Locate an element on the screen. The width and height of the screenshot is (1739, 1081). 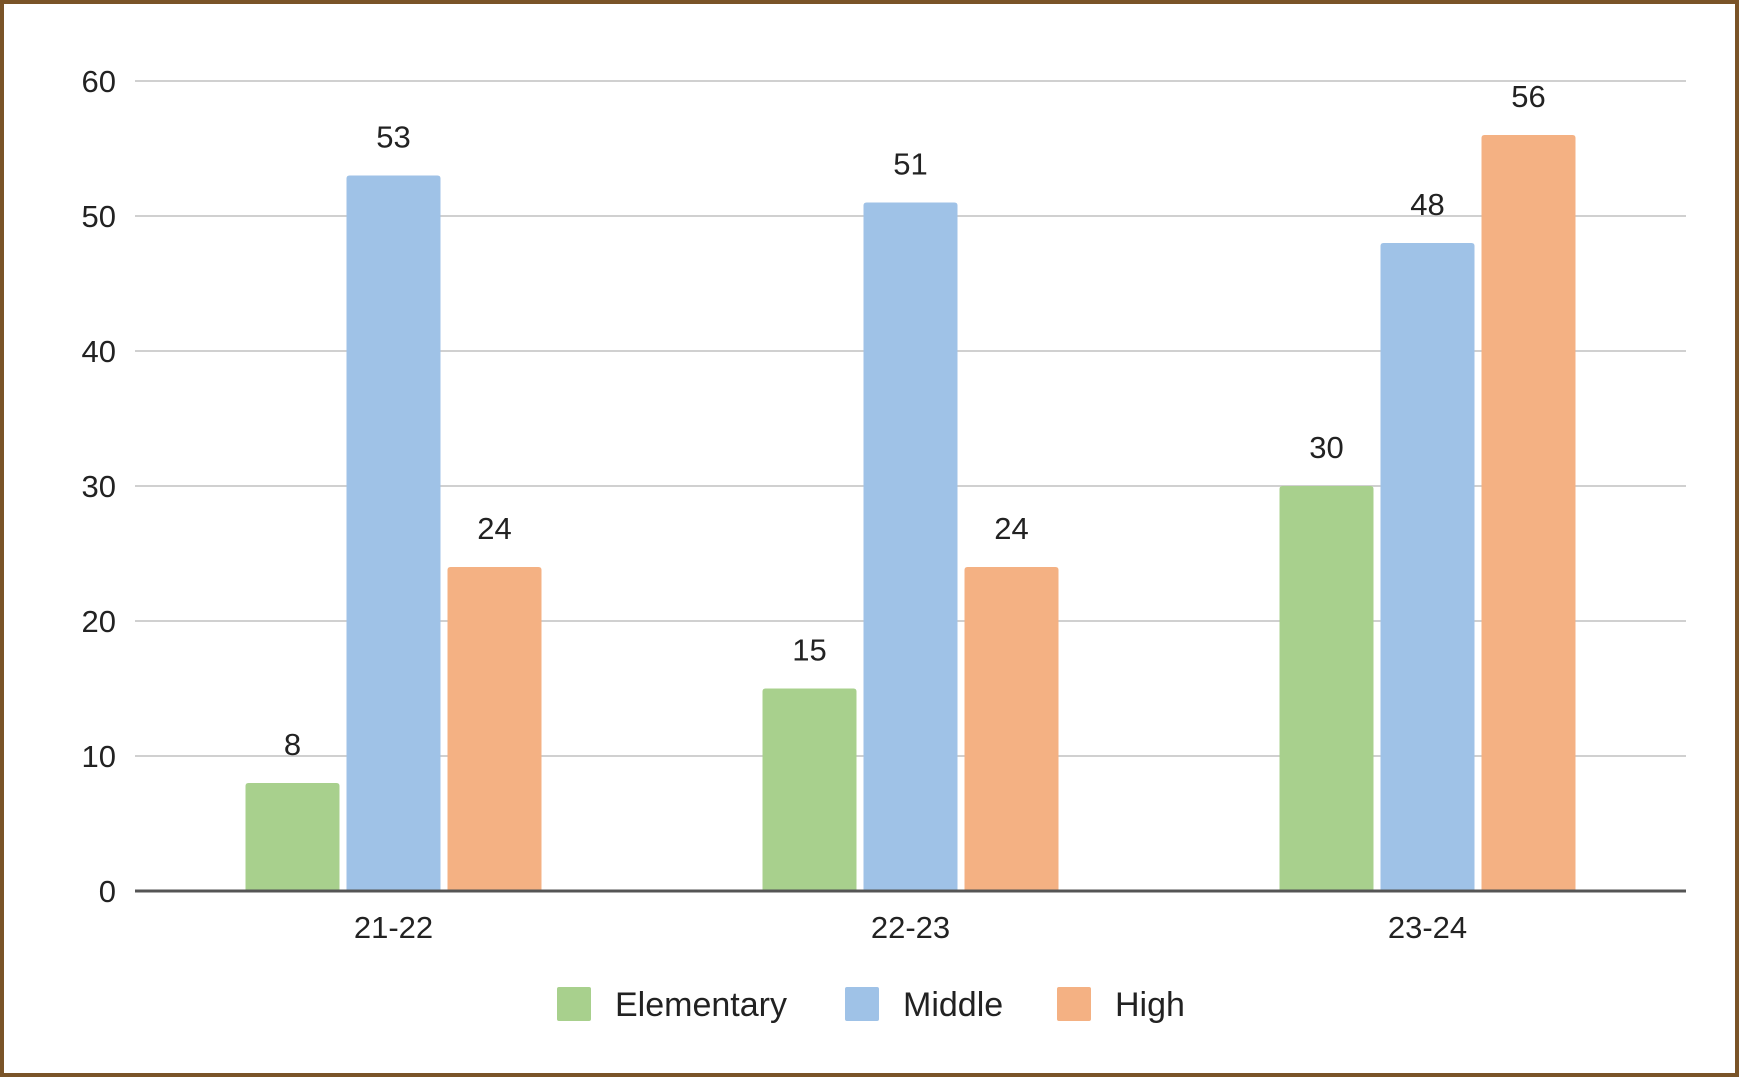
y-tick-label: 60 is located at coordinates (99, 81).